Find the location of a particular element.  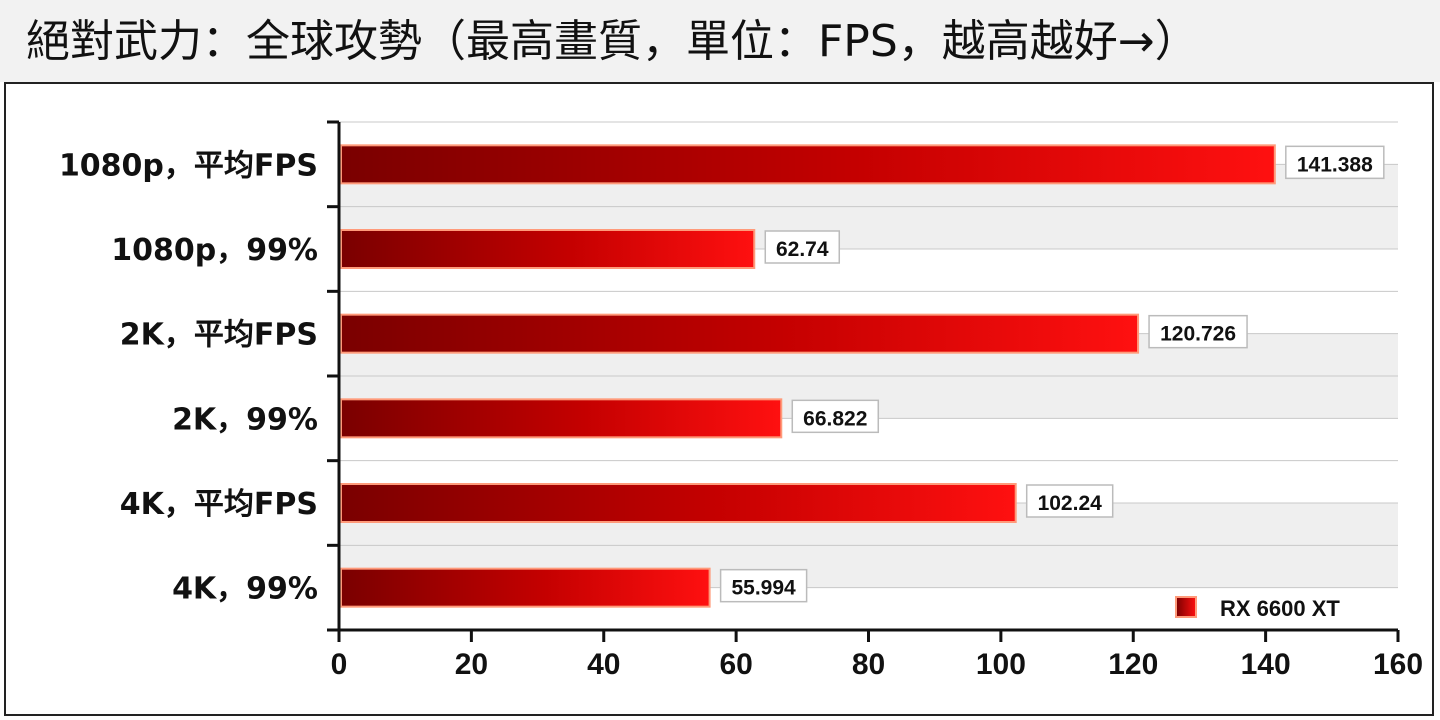

data-label: 55.994 is located at coordinates (763, 588).